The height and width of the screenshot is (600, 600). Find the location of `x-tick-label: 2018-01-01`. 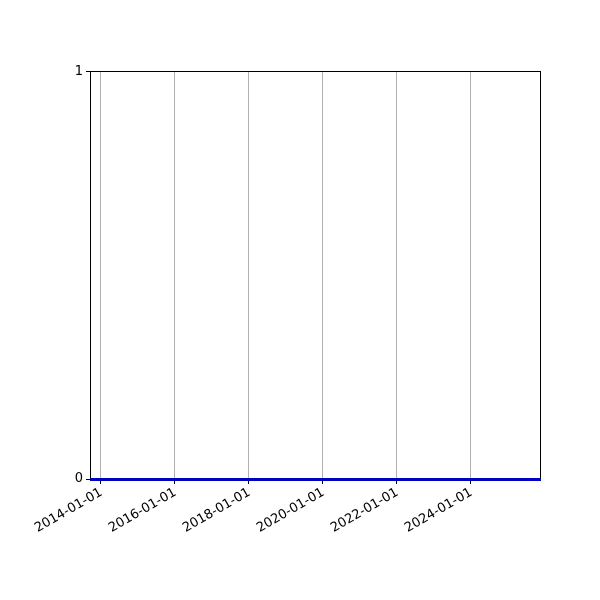

x-tick-label: 2018-01-01 is located at coordinates (217, 510).